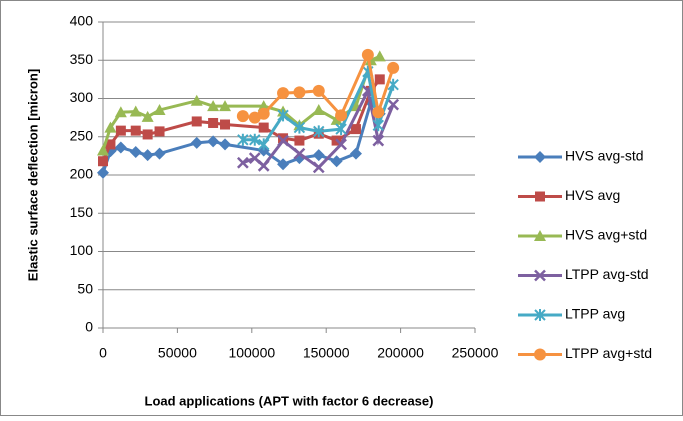  What do you see at coordinates (82, 21) in the screenshot?
I see `y-tick-label: 400` at bounding box center [82, 21].